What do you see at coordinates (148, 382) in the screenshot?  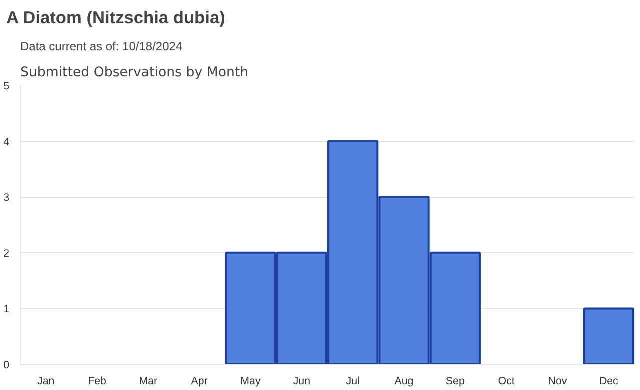 I see `x-tick-label: Mar` at bounding box center [148, 382].